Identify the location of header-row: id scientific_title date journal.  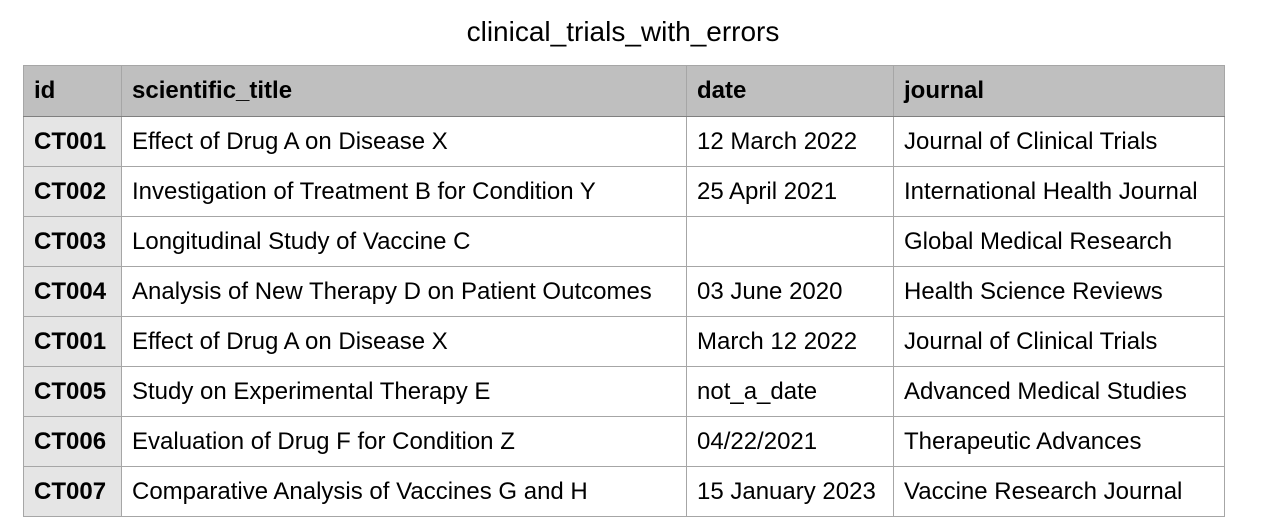
(624, 91).